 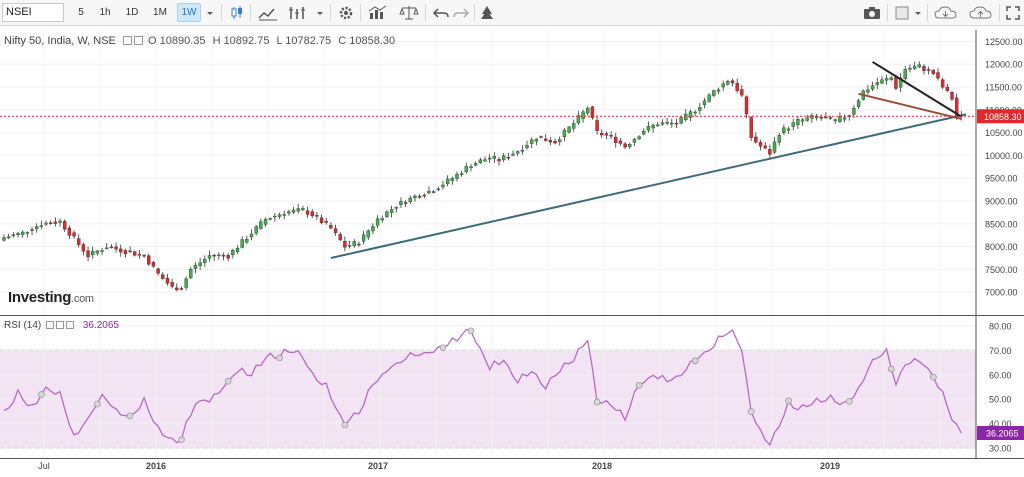 What do you see at coordinates (1013, 13) in the screenshot?
I see `fullscreen-icon` at bounding box center [1013, 13].